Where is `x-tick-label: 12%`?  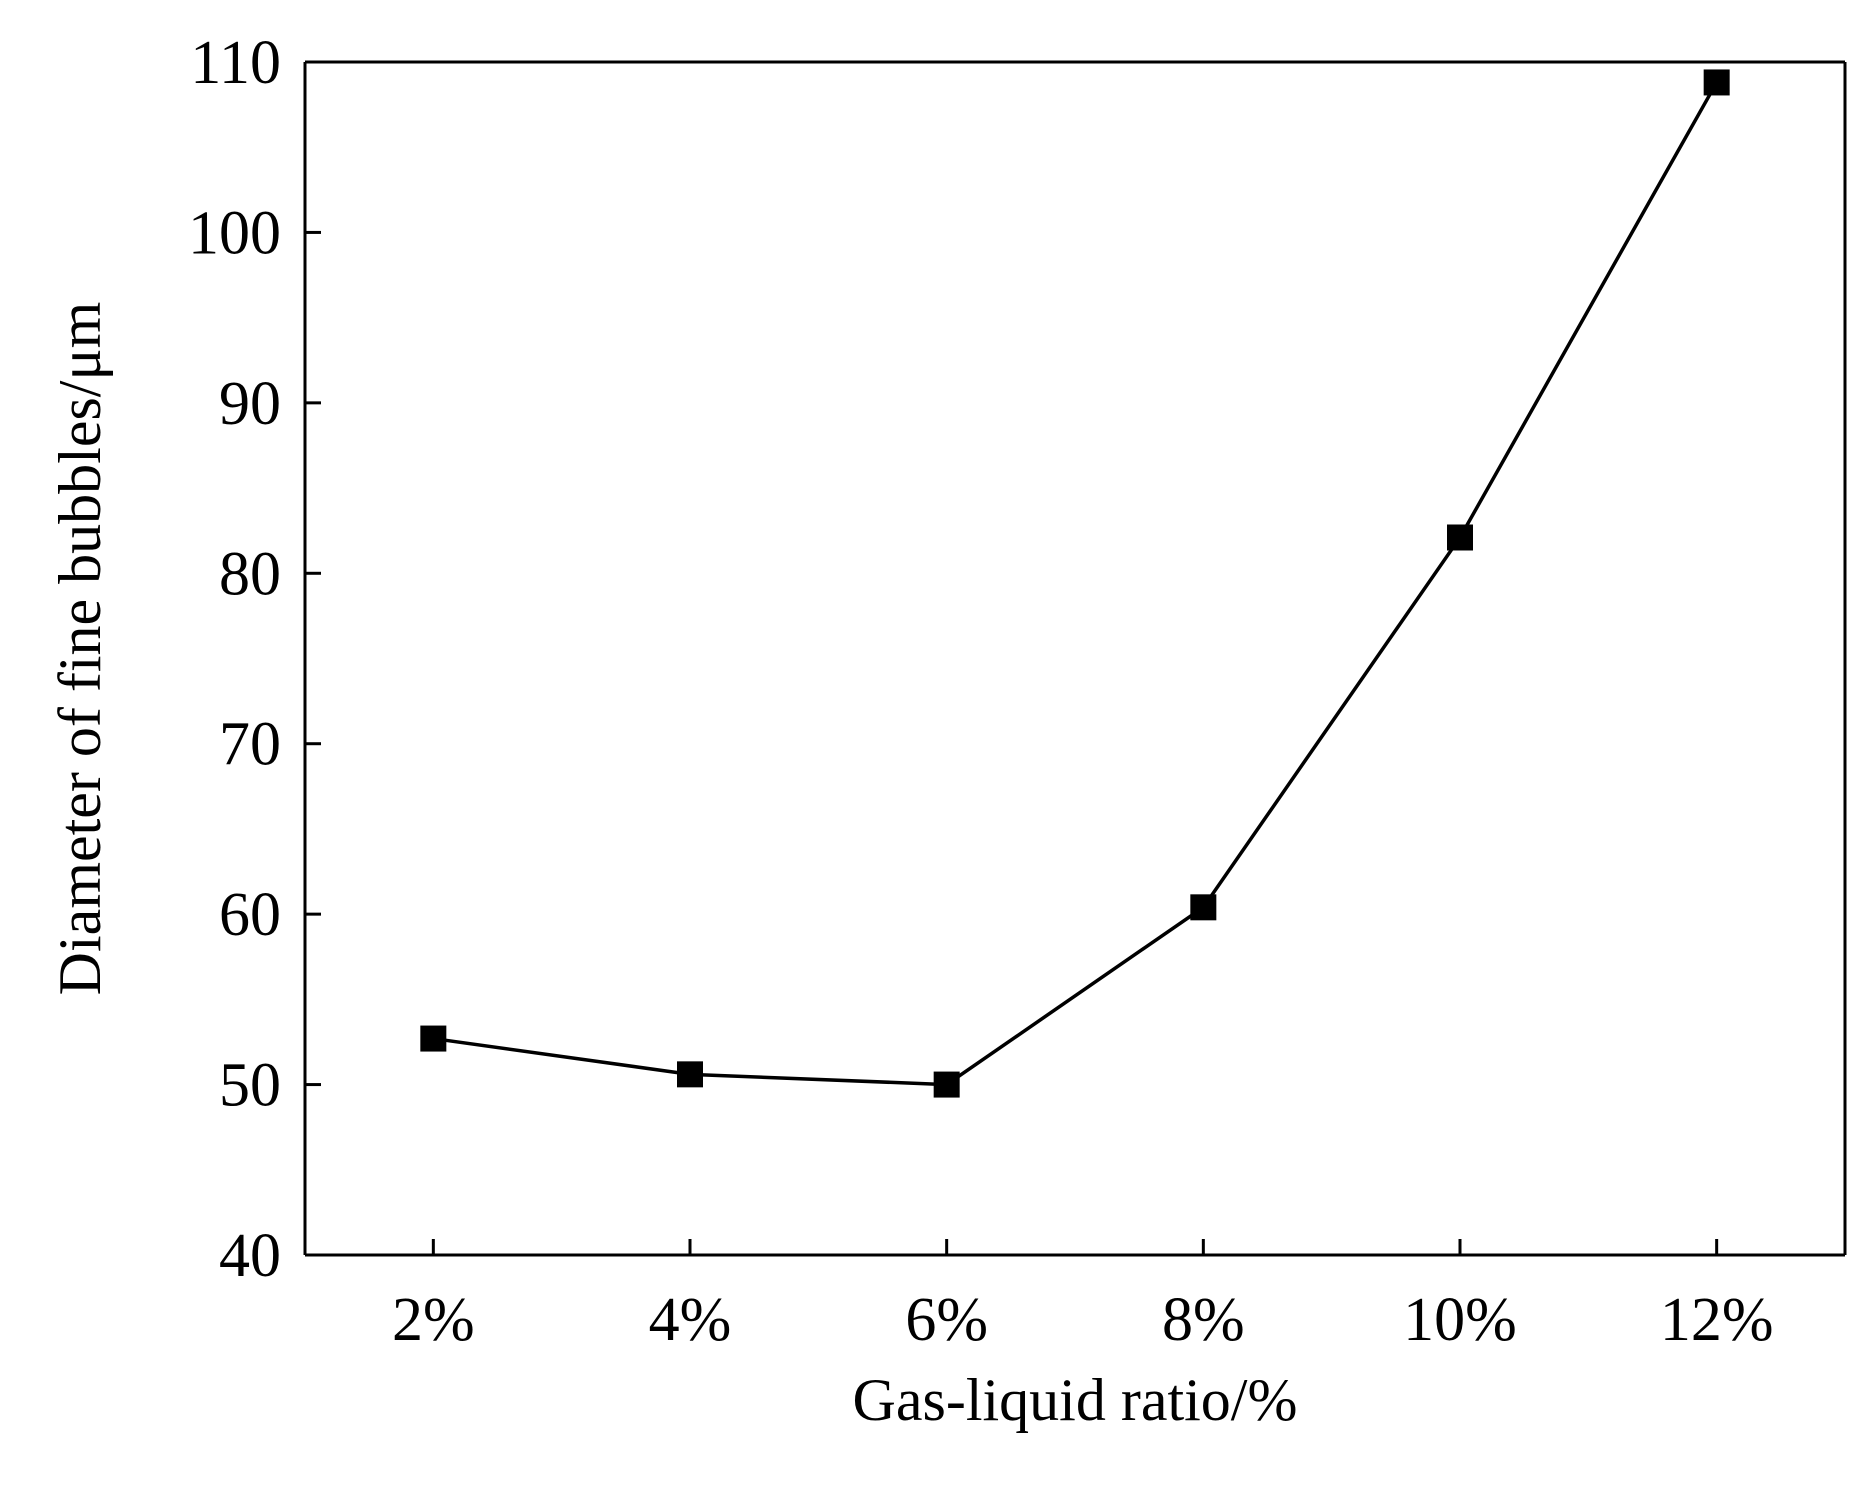 x-tick-label: 12% is located at coordinates (1717, 1320).